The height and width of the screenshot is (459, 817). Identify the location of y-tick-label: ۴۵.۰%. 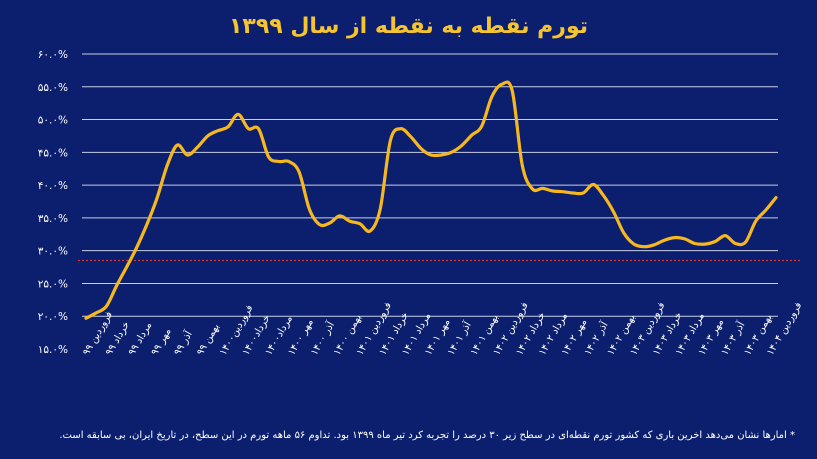
(53, 153).